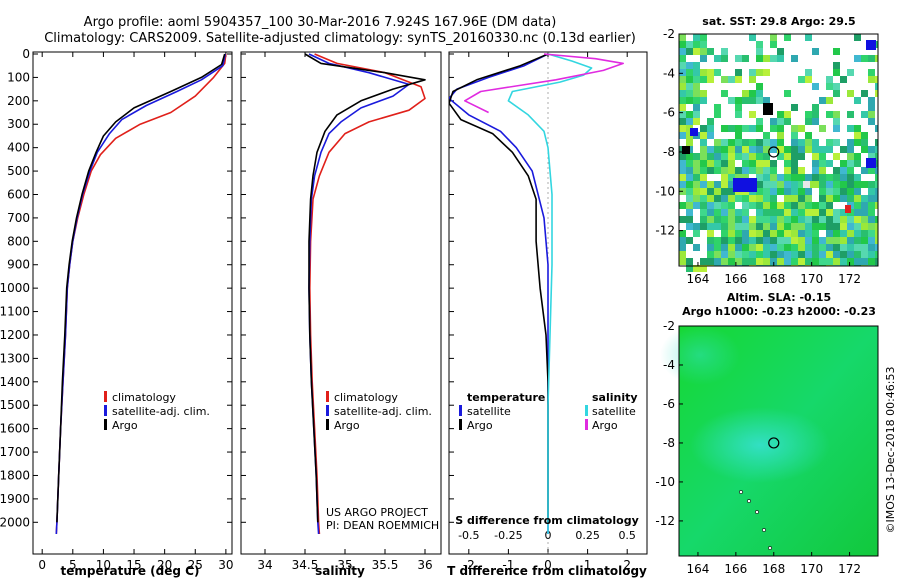  Describe the element at coordinates (340, 571) in the screenshot. I see `salinity-xlabel: salinity` at that location.